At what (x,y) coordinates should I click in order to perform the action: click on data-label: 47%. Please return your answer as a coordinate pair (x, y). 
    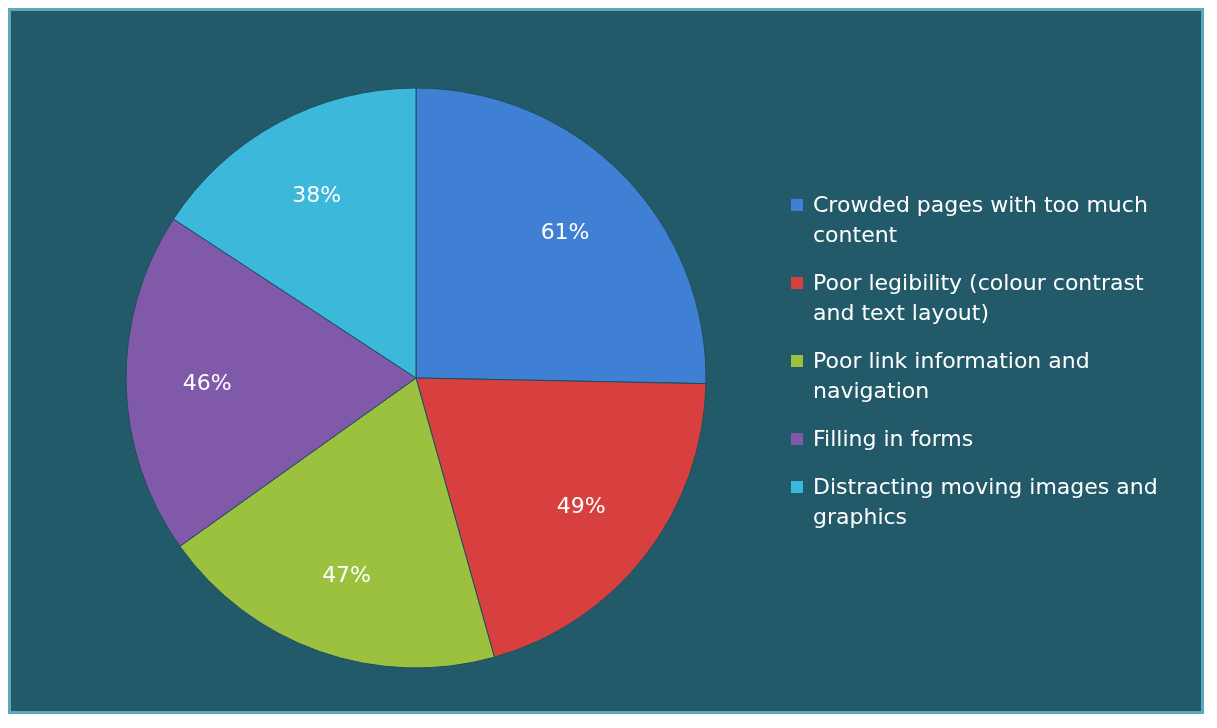
    Looking at the image, I should click on (347, 575).